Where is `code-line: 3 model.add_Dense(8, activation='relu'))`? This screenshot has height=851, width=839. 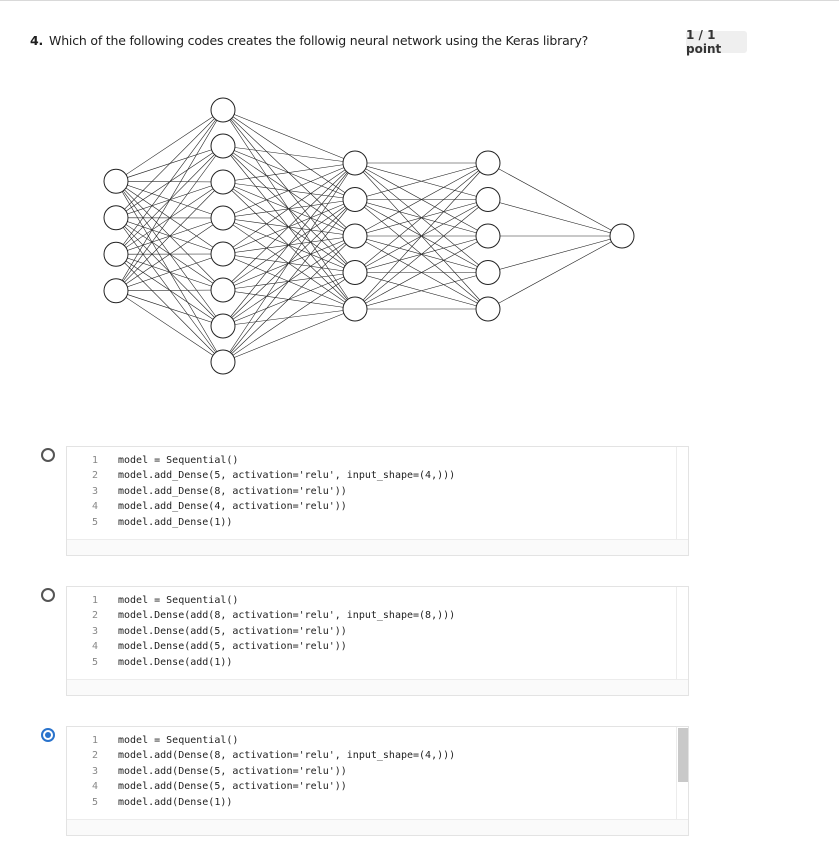 code-line: 3 model.add_Dense(8, activation='relu')) is located at coordinates (371, 491).